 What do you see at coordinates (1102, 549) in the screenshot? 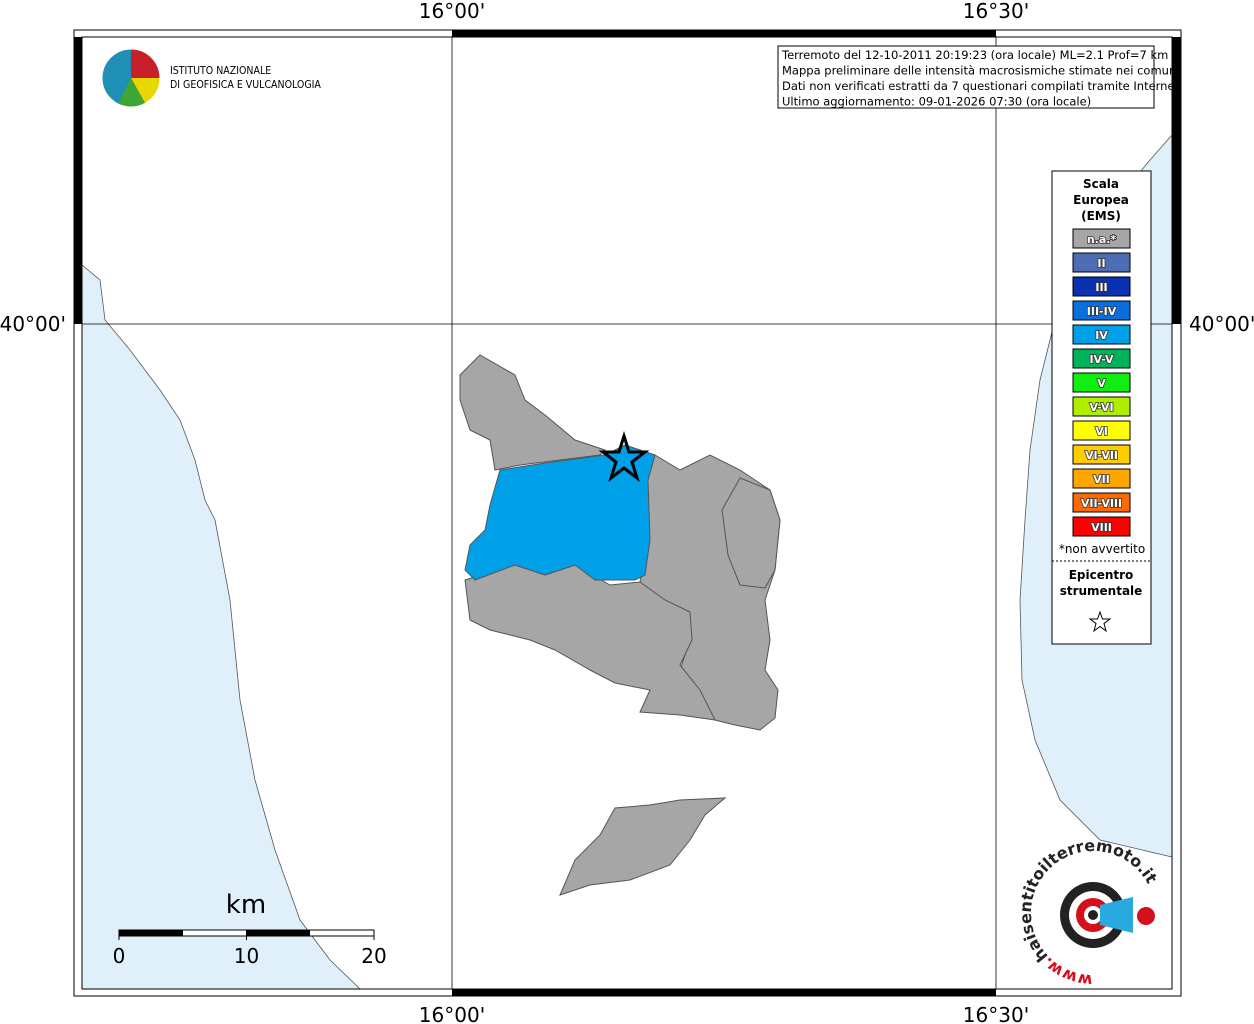
I see `legend-note: *non avvertito` at bounding box center [1102, 549].